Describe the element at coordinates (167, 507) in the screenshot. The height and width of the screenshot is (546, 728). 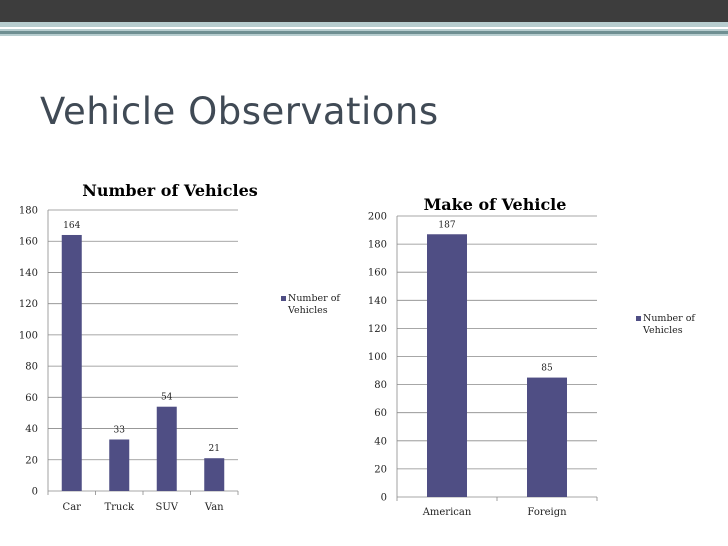
I see `vehicles-x-tick-label: SUV` at that location.